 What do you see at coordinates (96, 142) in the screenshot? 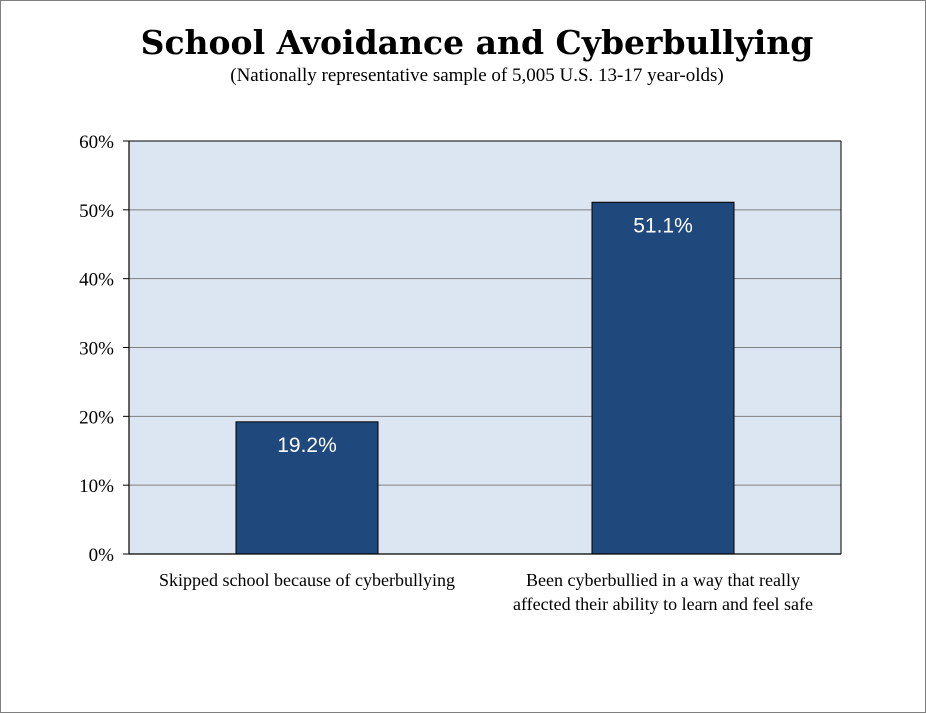
I see `y-tick-label: 60%` at bounding box center [96, 142].